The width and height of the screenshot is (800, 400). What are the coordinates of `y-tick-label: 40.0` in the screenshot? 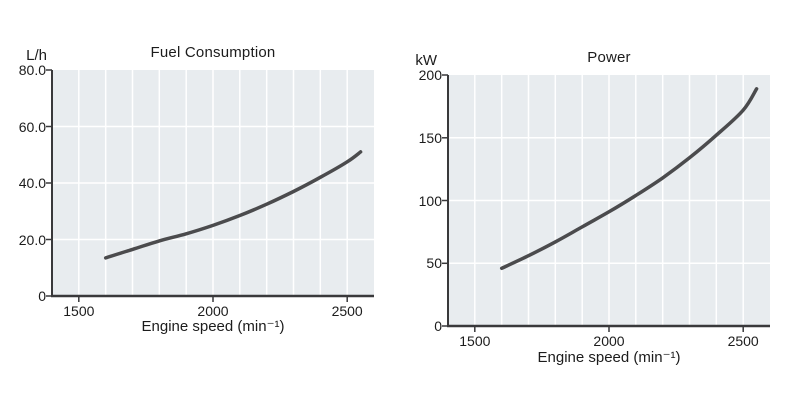 It's located at (32, 183).